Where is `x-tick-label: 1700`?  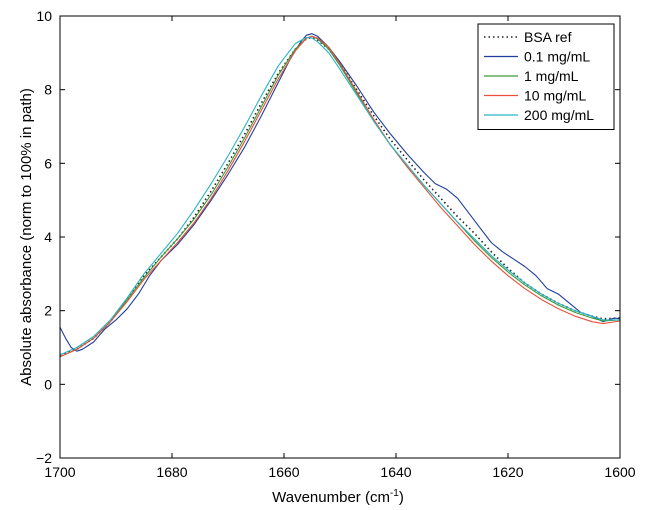
x-tick-label: 1700 is located at coordinates (59, 472).